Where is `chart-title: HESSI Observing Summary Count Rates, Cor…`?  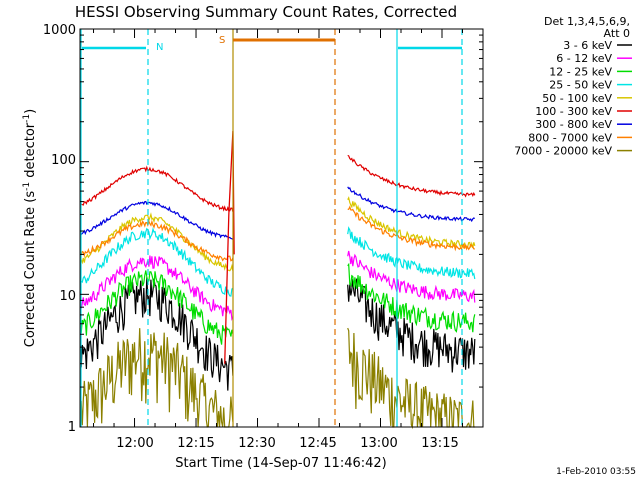 chart-title: HESSI Observing Summary Count Rates, Cor… is located at coordinates (266, 12).